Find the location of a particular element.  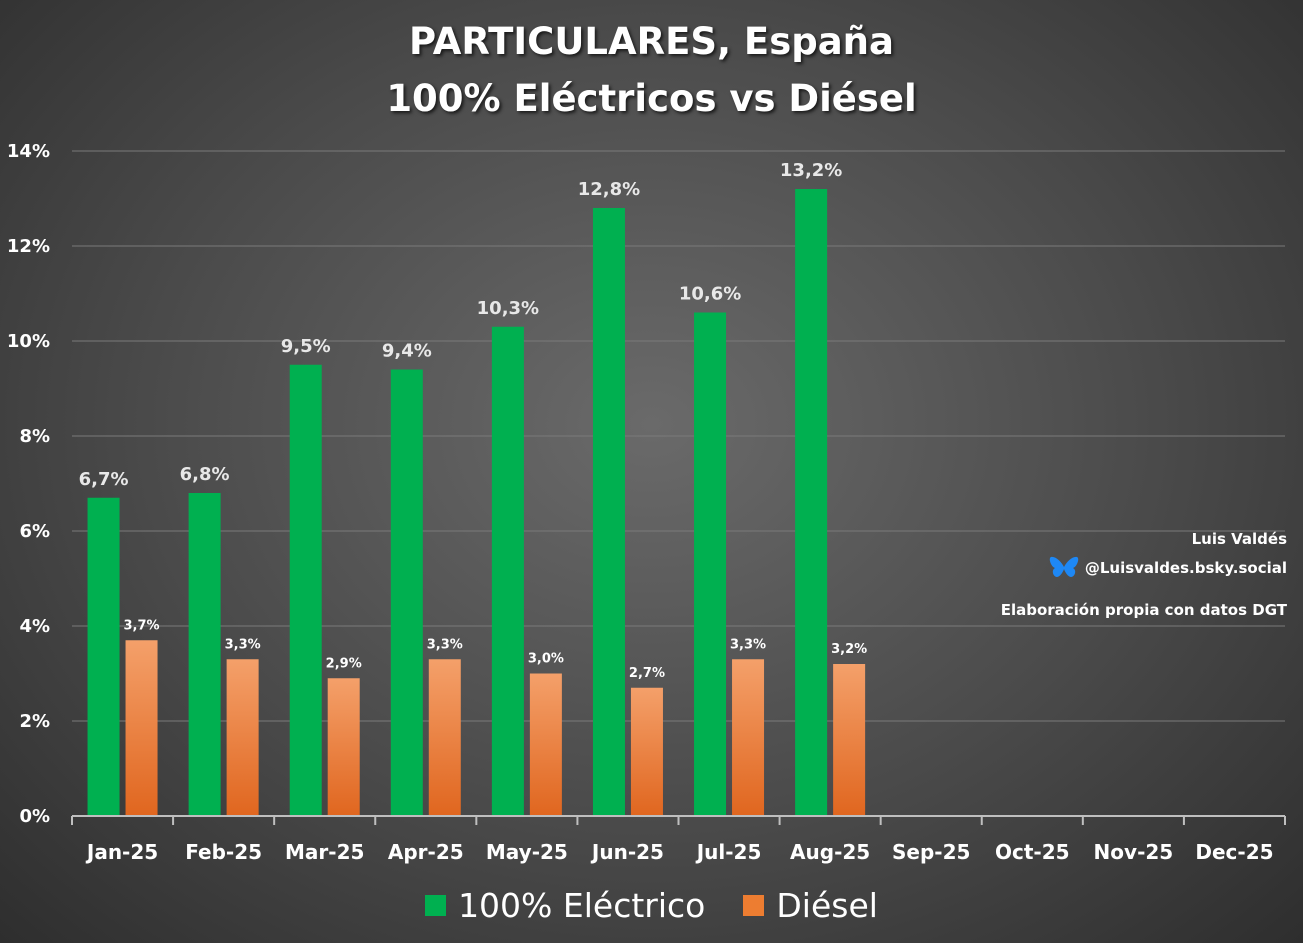

x-tick-label: Apr-25 is located at coordinates (426, 852).